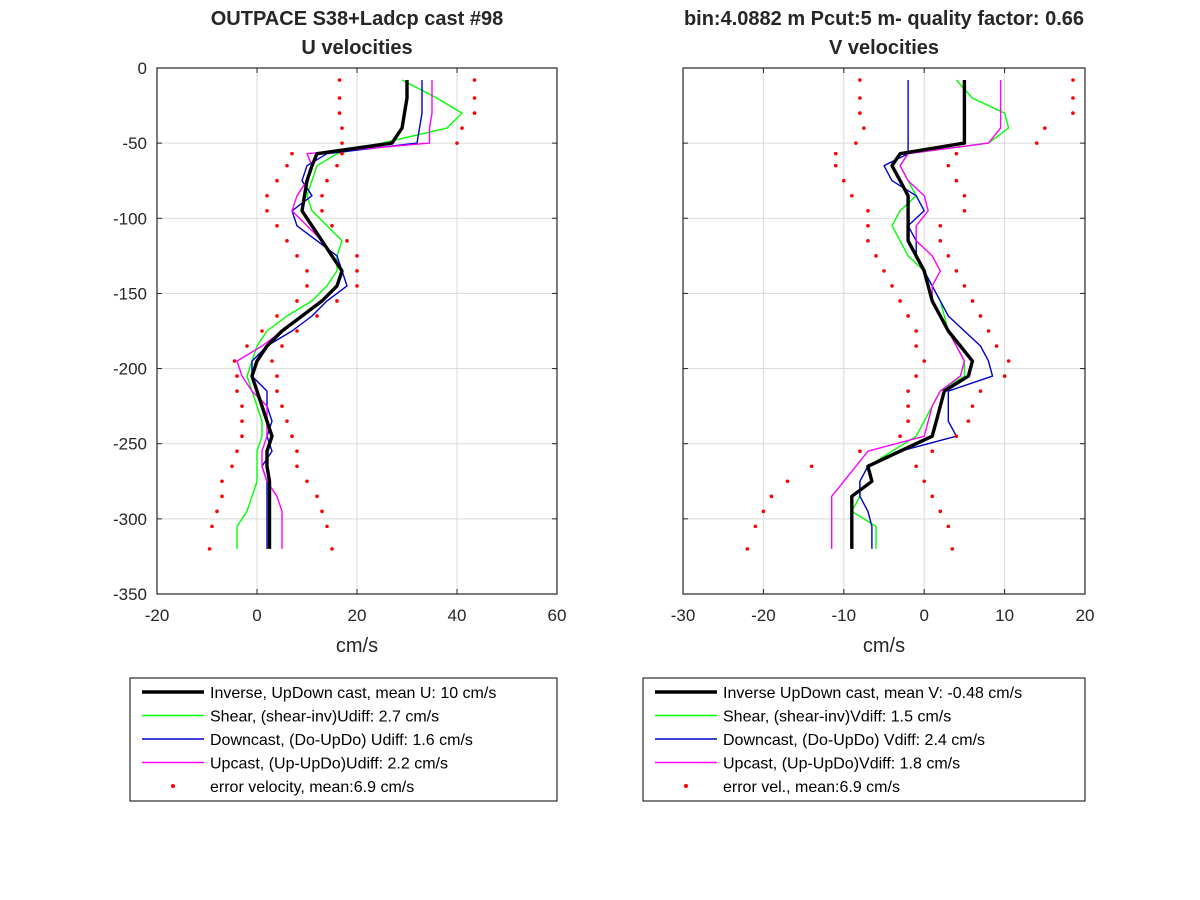  What do you see at coordinates (130, 293) in the screenshot?
I see `y-tick-label: -150` at bounding box center [130, 293].